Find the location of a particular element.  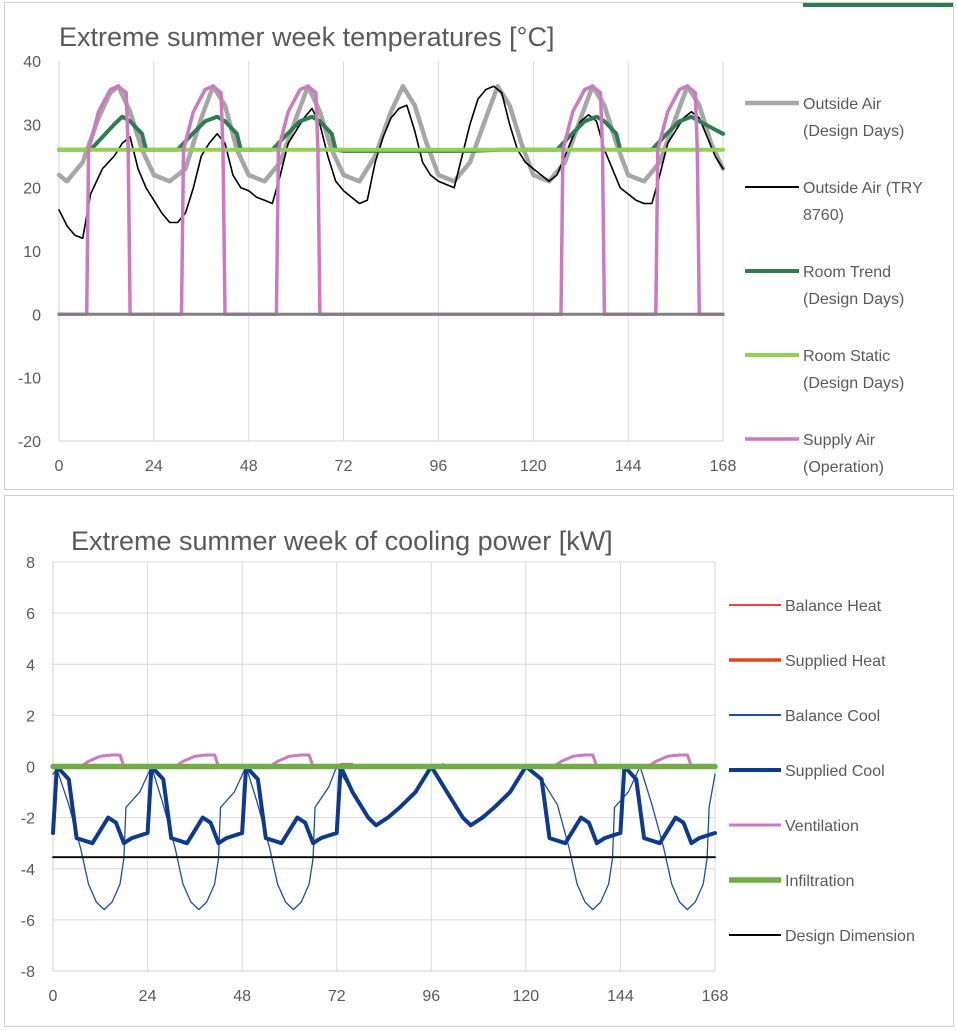

series-line-room-trend-design-days- is located at coordinates (391, 133).